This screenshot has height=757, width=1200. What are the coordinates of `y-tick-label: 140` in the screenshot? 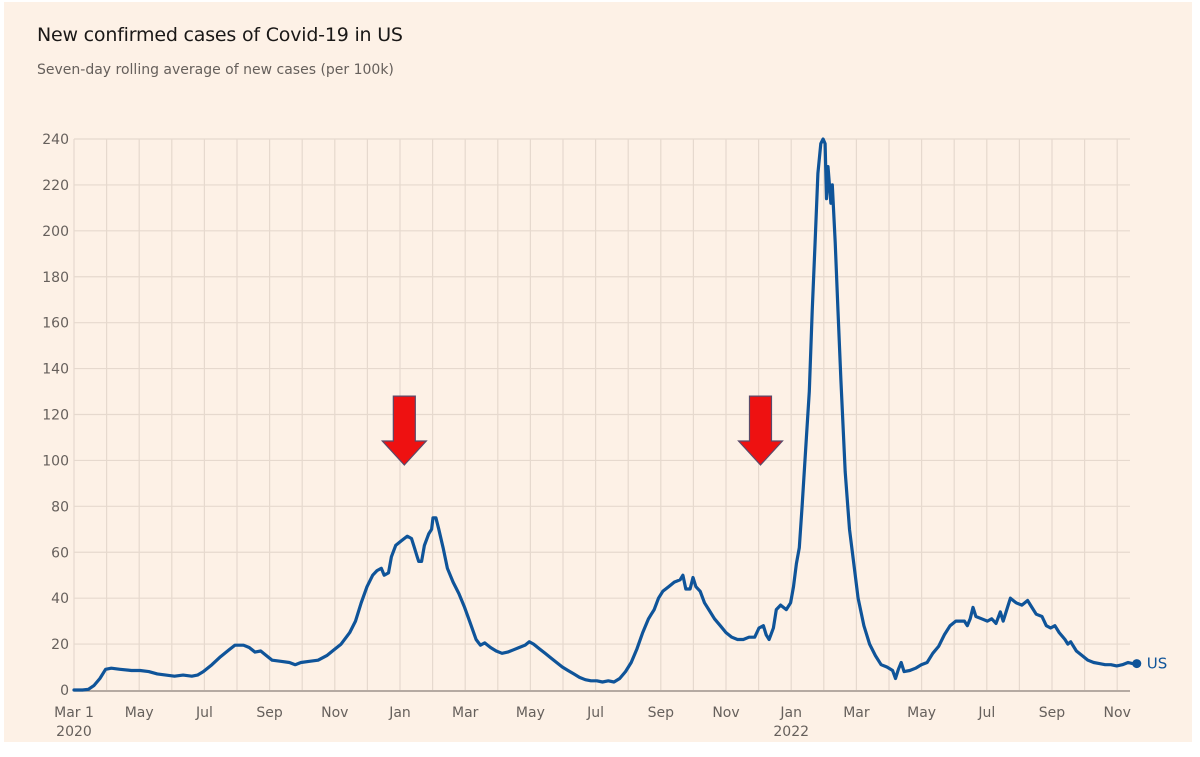 It's located at (55, 370).